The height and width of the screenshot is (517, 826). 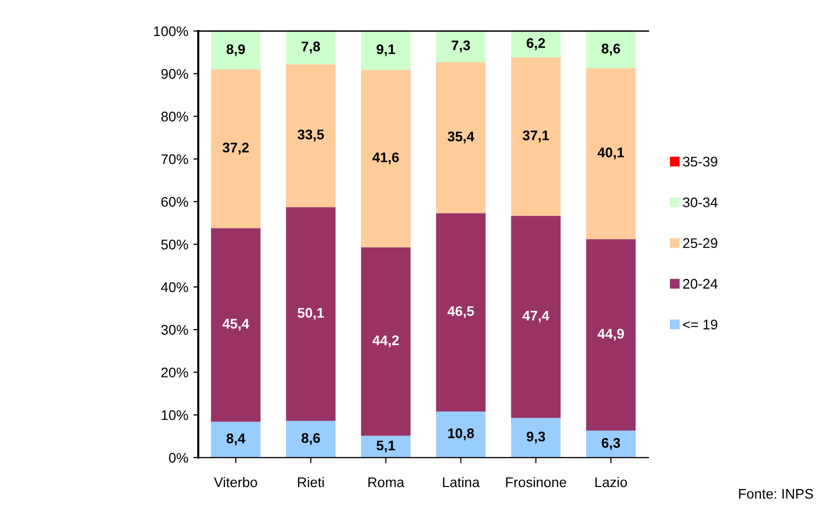 I want to click on x-tick-label: Roma, so click(x=386, y=483).